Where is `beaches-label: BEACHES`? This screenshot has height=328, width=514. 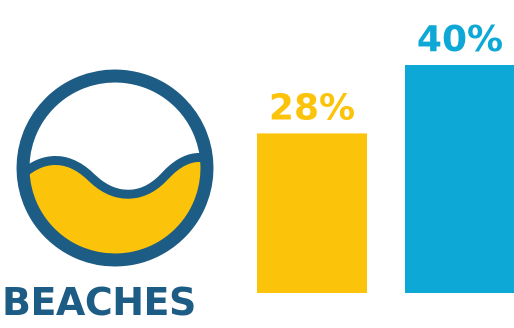
beaches-label: BEACHES is located at coordinates (99, 302).